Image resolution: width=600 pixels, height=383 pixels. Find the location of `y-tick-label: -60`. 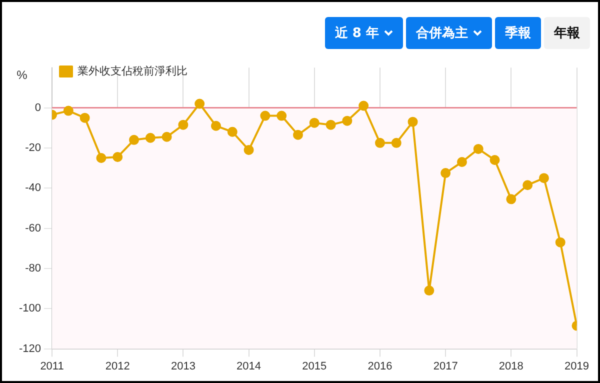

y-tick-label: -60 is located at coordinates (33, 228).